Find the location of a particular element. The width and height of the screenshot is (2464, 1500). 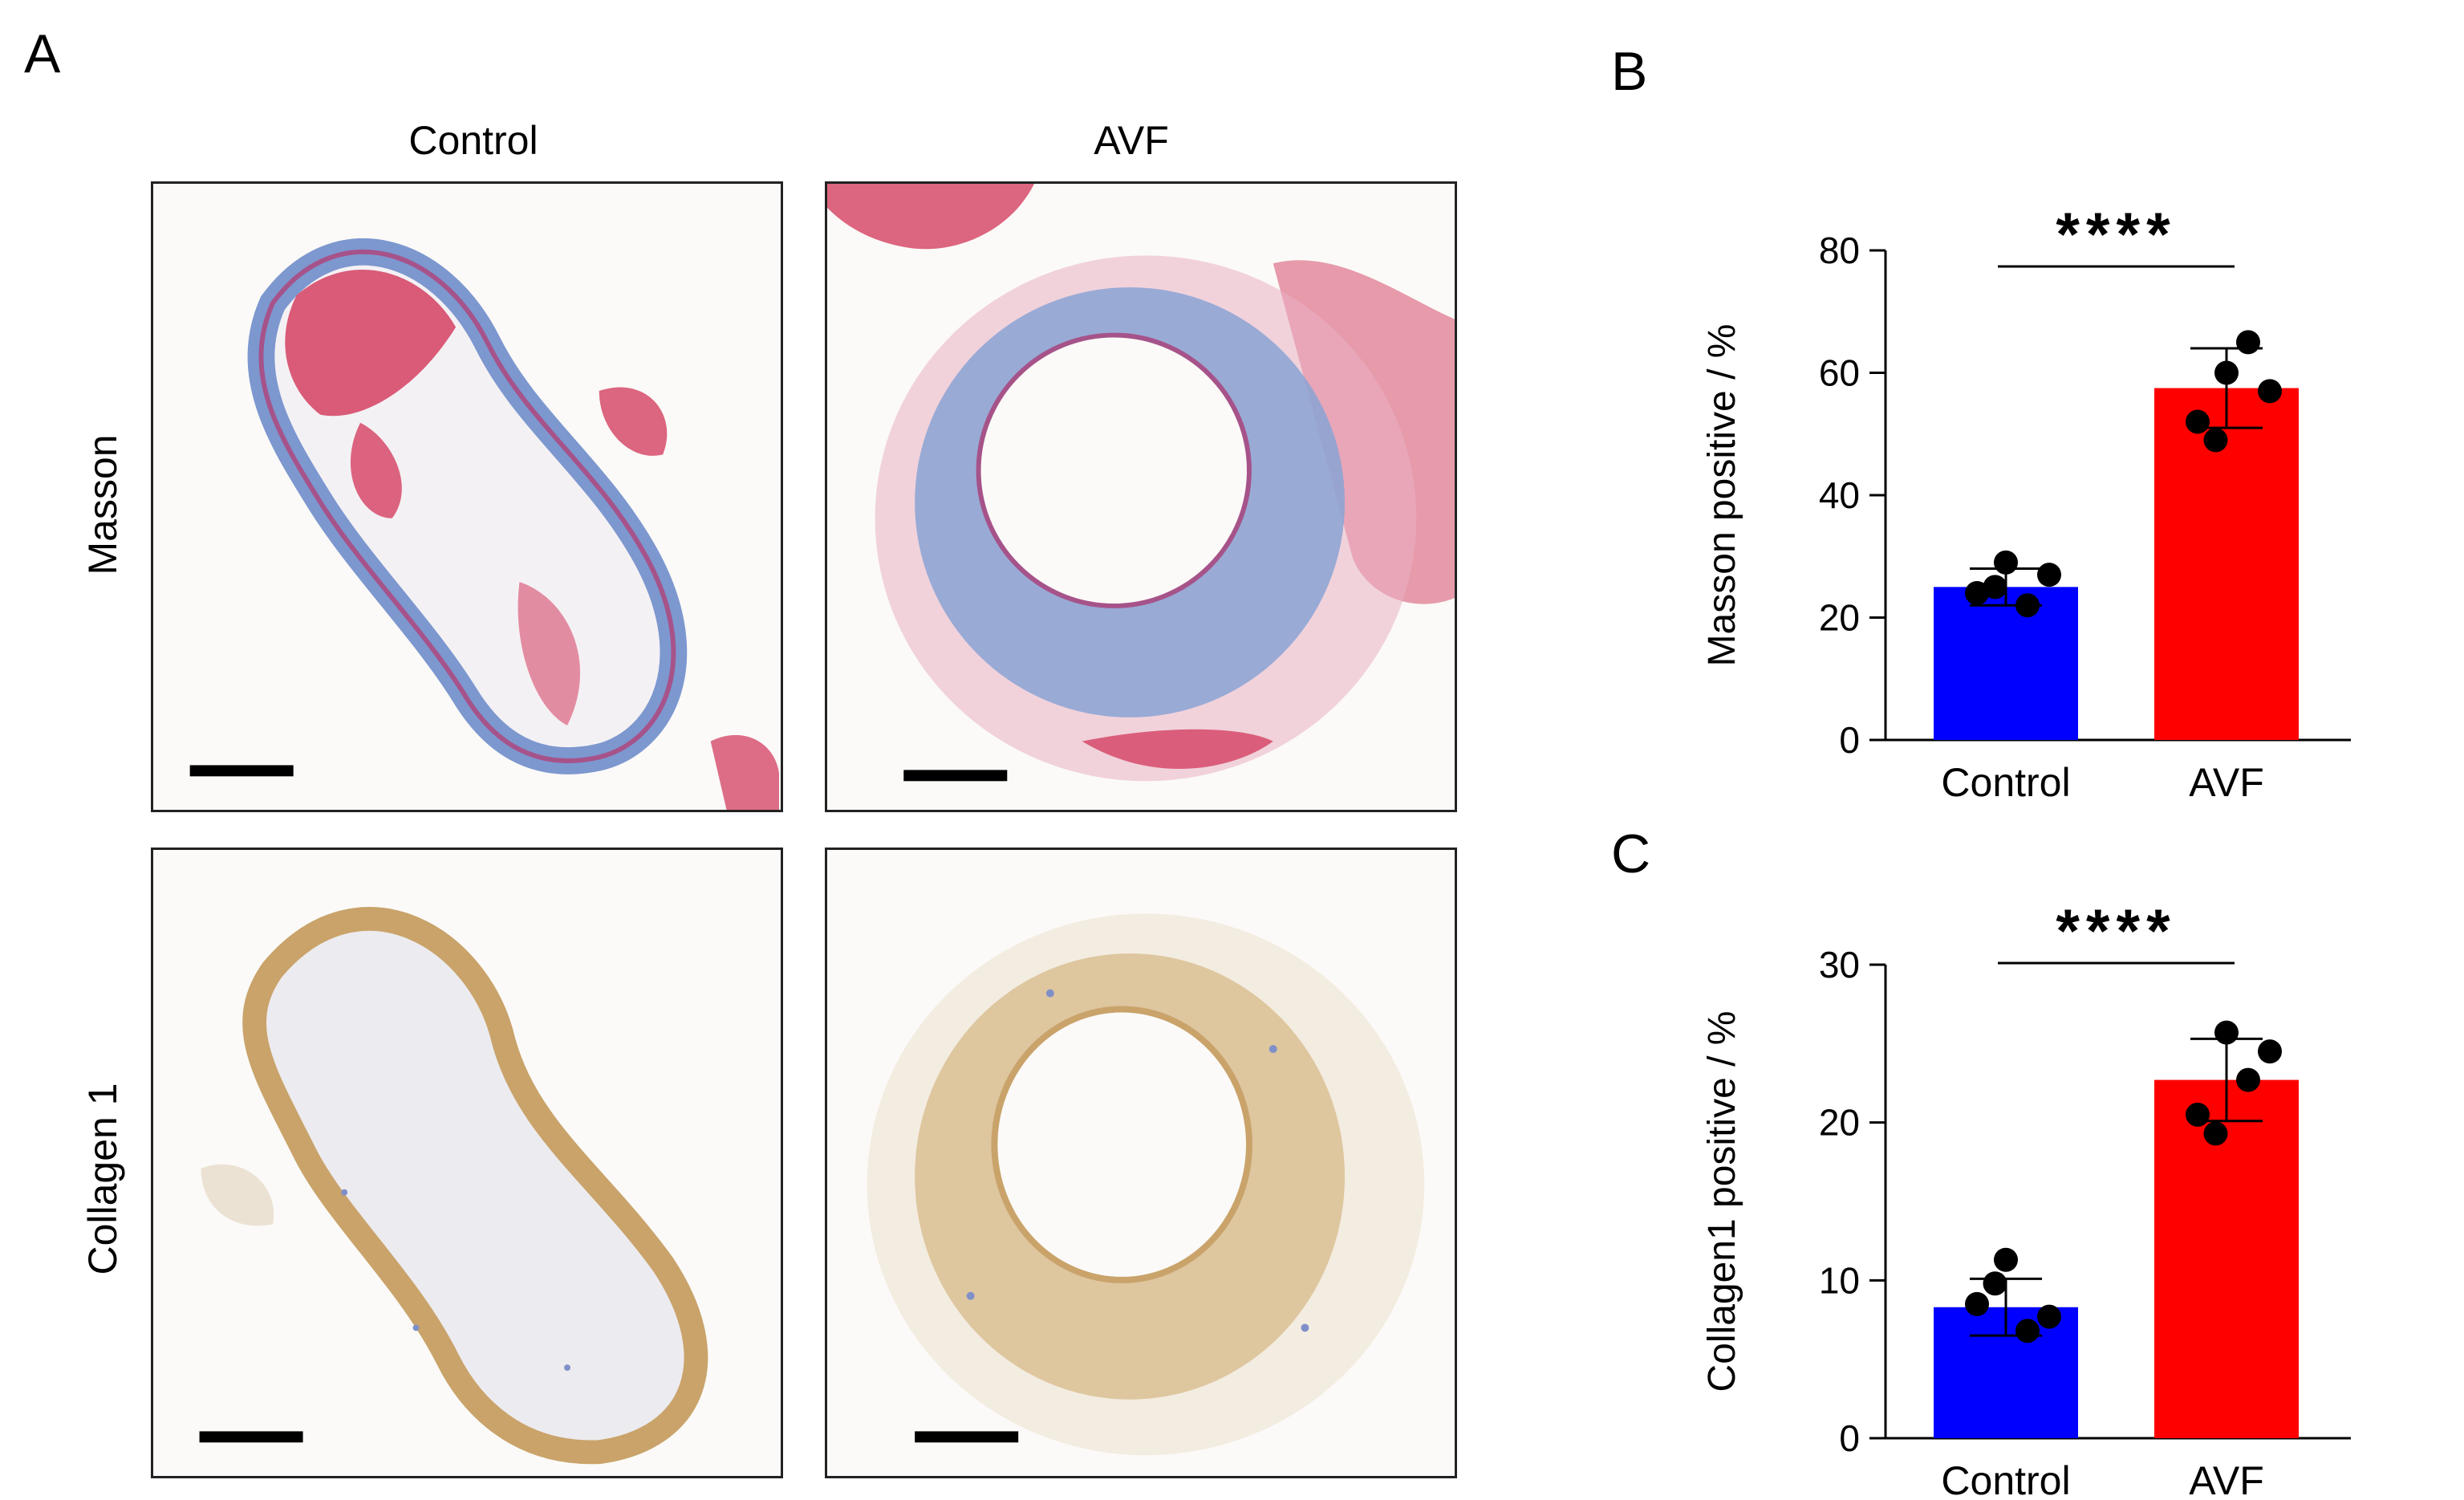

masson-control-image is located at coordinates (484, 524).